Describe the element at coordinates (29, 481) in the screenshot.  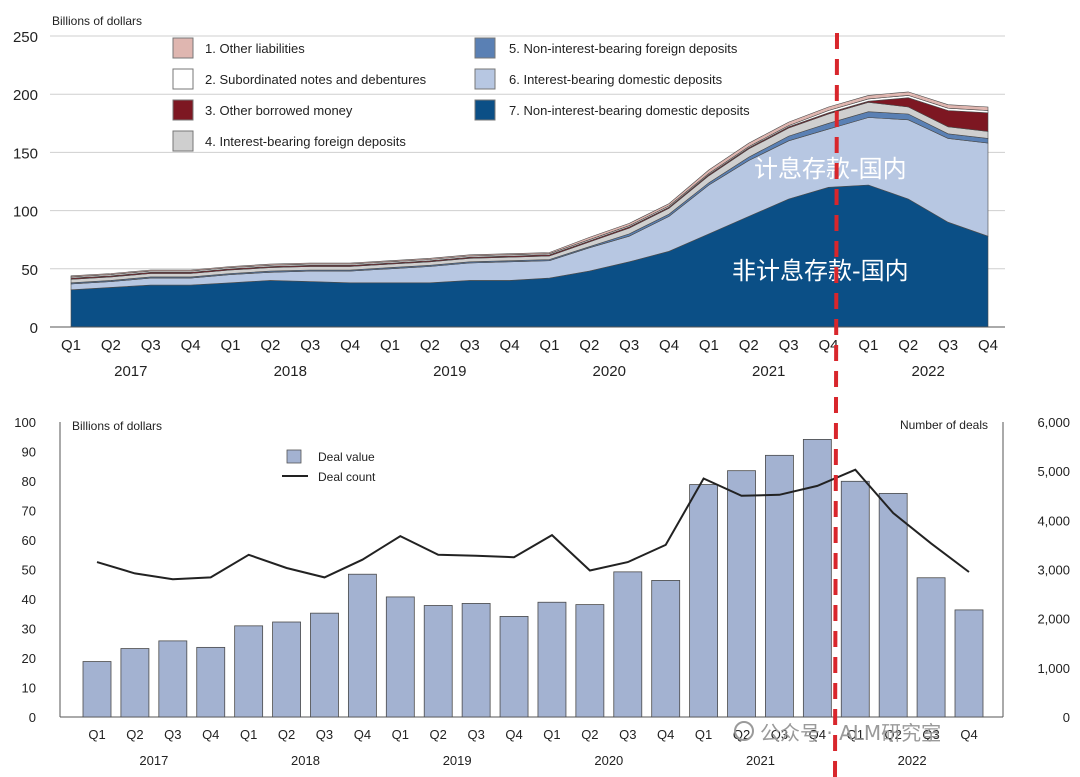
I see `bottom-left-tick-label: 80` at that location.